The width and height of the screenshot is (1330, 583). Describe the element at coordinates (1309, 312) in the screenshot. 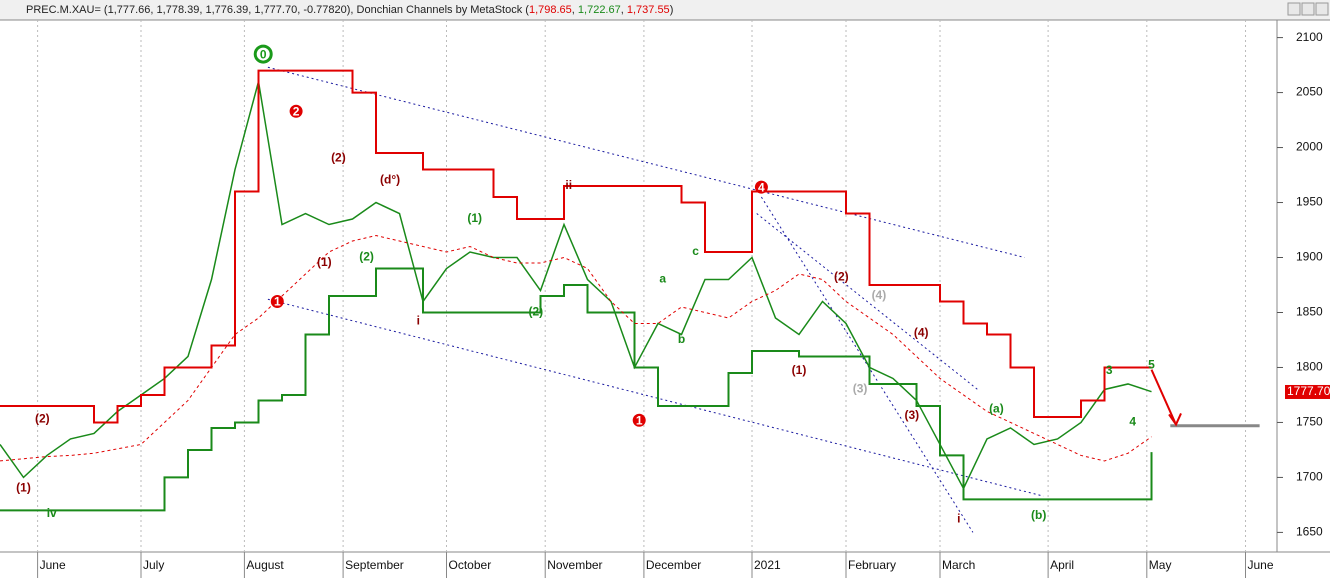

I see `y-tick-label: 1850` at that location.